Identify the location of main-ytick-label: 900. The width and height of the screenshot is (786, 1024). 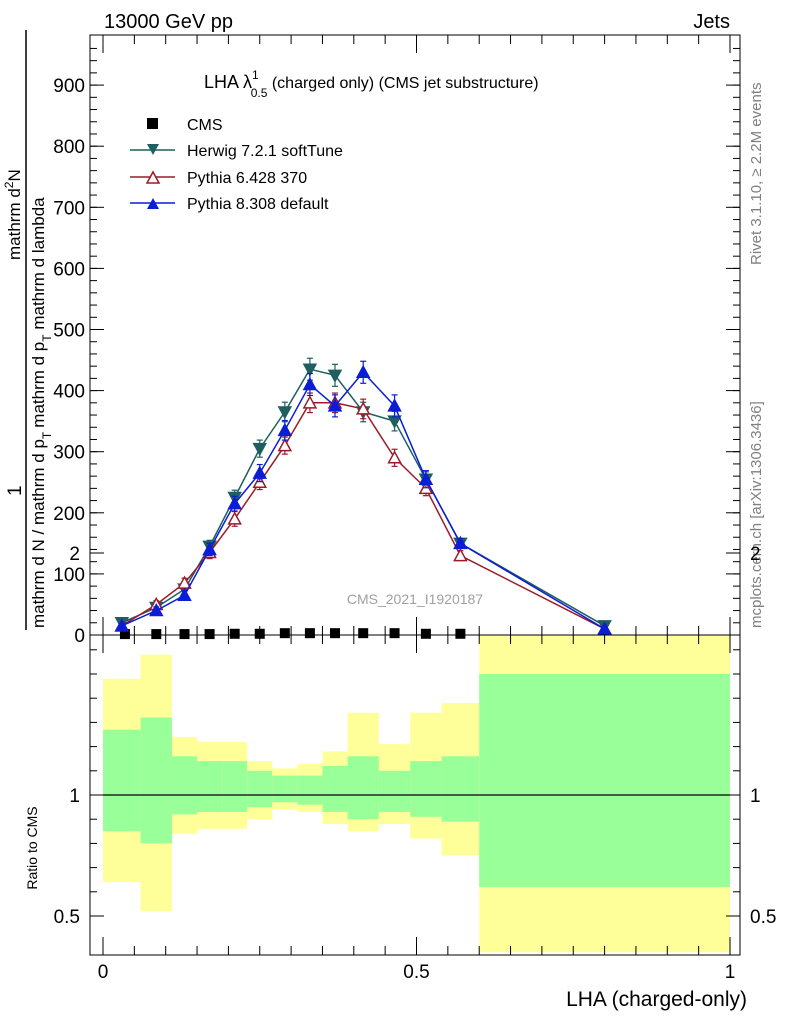
(69, 86).